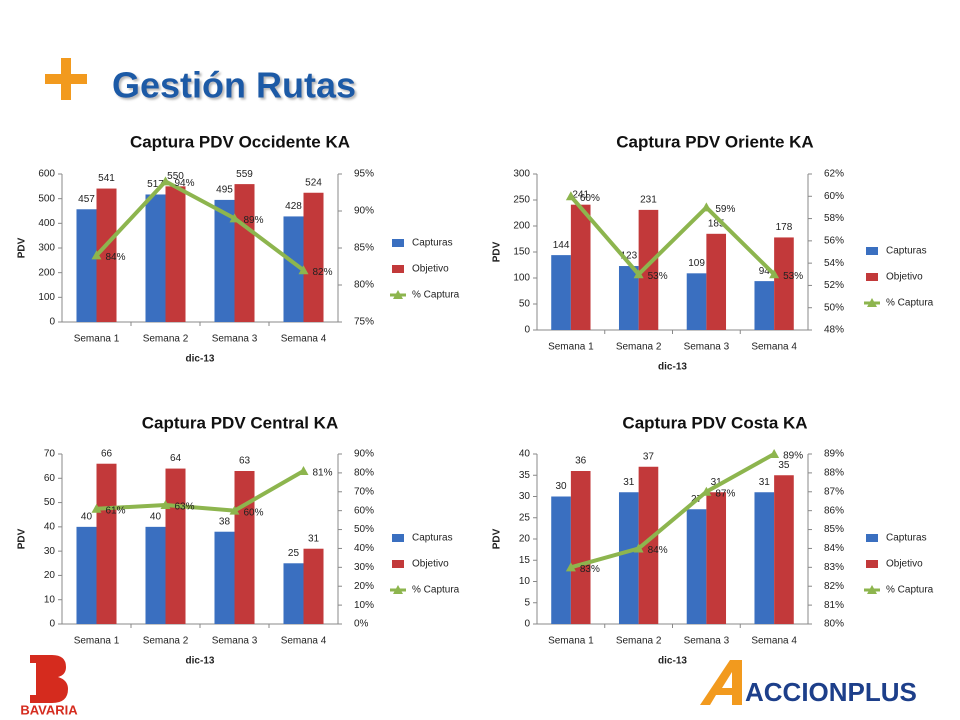 This screenshot has width=960, height=720. What do you see at coordinates (658, 276) in the screenshot?
I see `line-value-label: 53%` at bounding box center [658, 276].